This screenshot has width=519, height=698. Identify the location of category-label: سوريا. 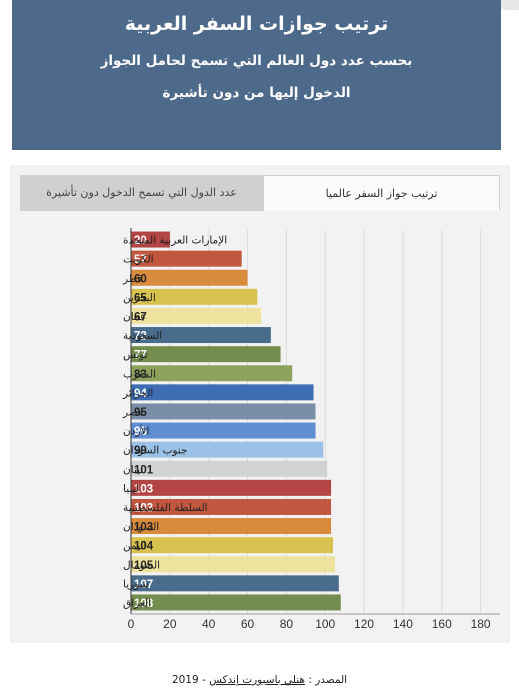
(135, 584).